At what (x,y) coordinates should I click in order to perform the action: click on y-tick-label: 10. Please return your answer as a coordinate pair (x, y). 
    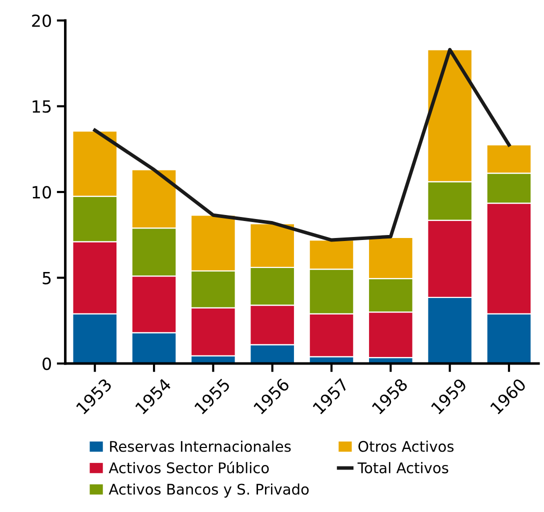
    Looking at the image, I should click on (41, 192).